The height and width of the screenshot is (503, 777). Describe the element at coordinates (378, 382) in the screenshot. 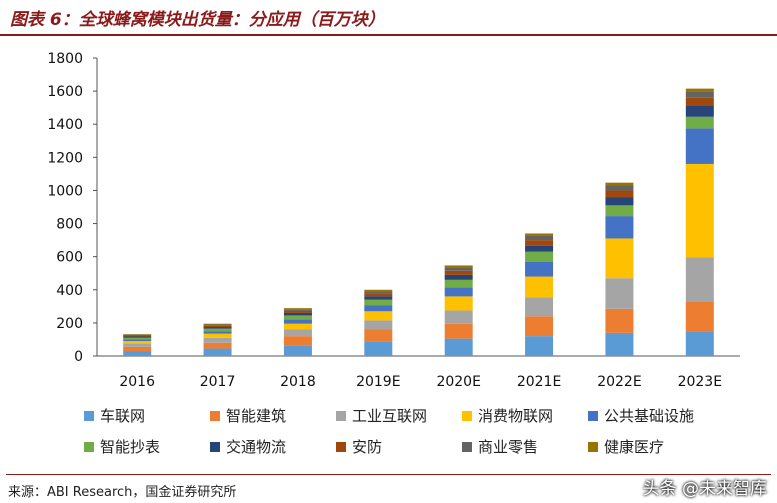

I see `x-tick-label: 2019E` at that location.